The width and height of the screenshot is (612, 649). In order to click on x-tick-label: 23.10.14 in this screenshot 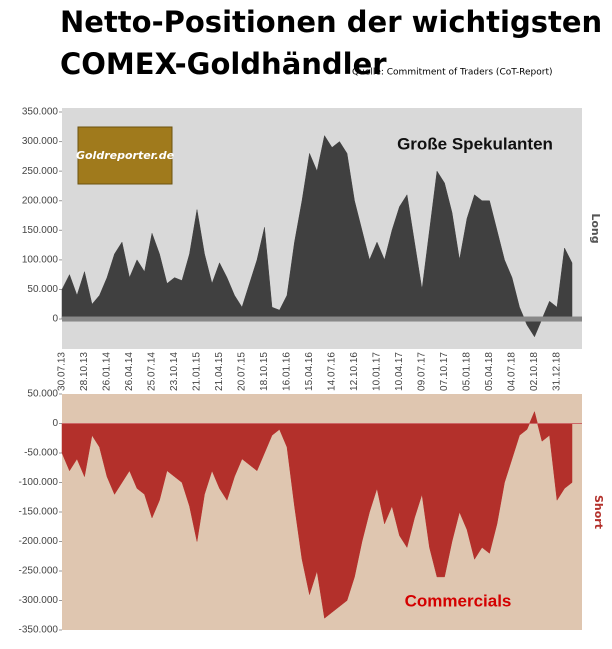, I will do `click(174, 371)`.